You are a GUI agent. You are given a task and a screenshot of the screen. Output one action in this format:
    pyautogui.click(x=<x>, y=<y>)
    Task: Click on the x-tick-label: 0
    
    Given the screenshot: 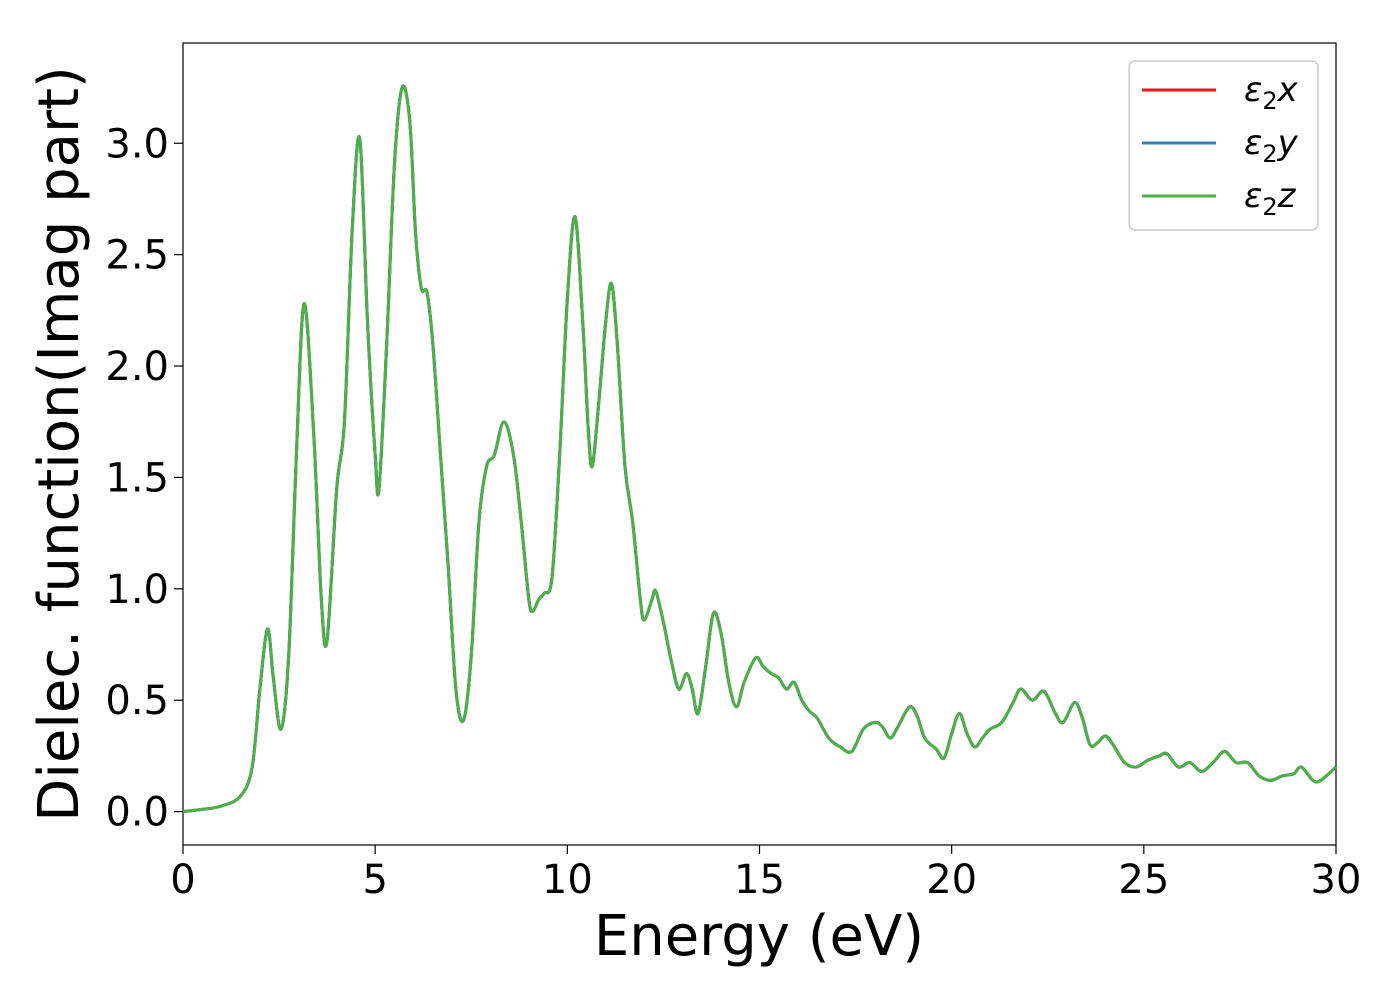 What is the action you would take?
    pyautogui.click(x=182, y=880)
    